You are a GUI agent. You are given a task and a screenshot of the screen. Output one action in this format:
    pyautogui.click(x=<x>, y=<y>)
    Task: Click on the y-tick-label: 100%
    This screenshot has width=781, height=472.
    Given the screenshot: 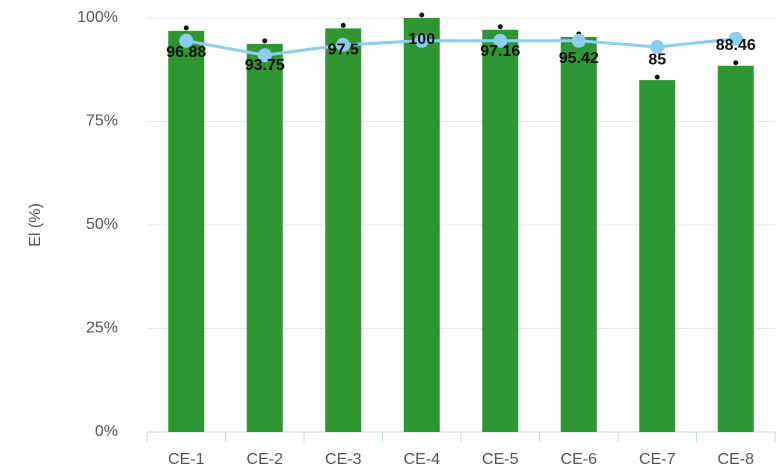 What is the action you would take?
    pyautogui.click(x=97, y=17)
    